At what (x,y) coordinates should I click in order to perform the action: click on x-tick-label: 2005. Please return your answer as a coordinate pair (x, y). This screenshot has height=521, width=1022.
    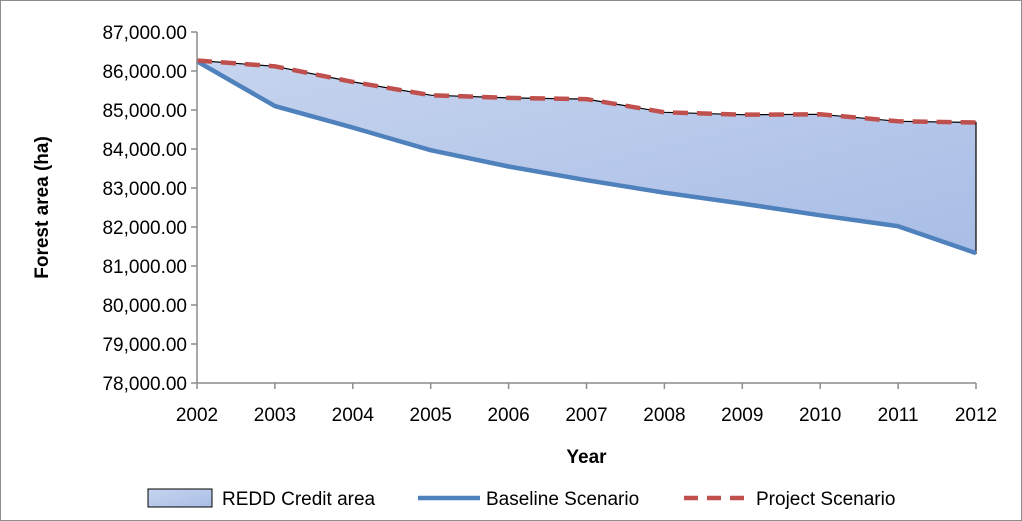
    Looking at the image, I should click on (431, 415).